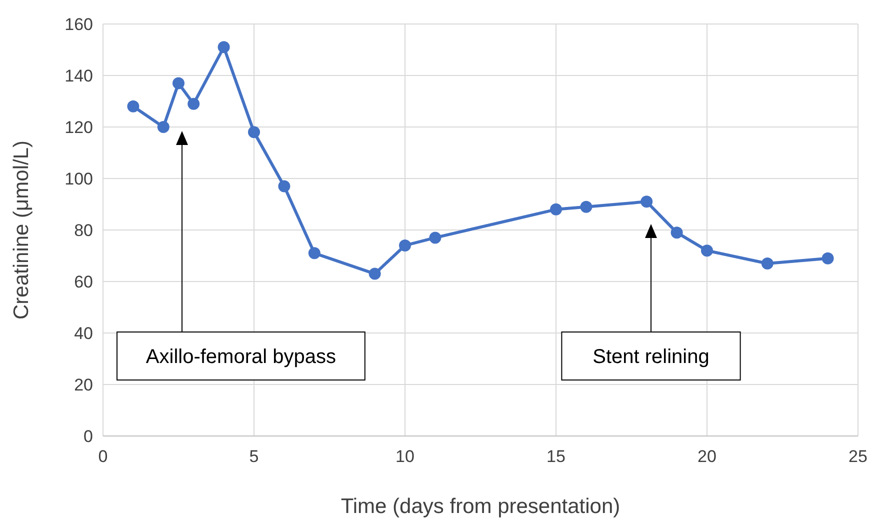 This screenshot has width=878, height=519. What do you see at coordinates (83, 282) in the screenshot?
I see `y-tick-label: 60` at bounding box center [83, 282].